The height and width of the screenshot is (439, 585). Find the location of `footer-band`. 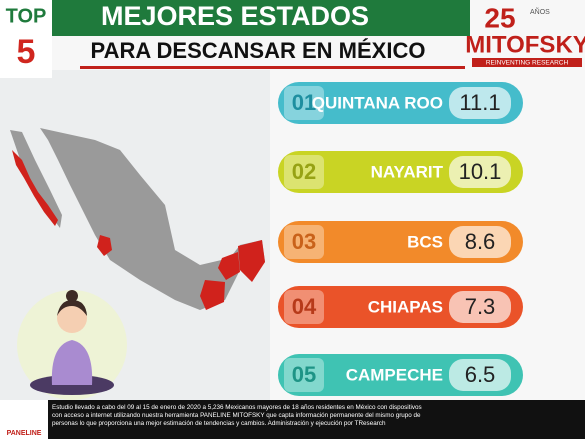

footer-band is located at coordinates (292, 419).